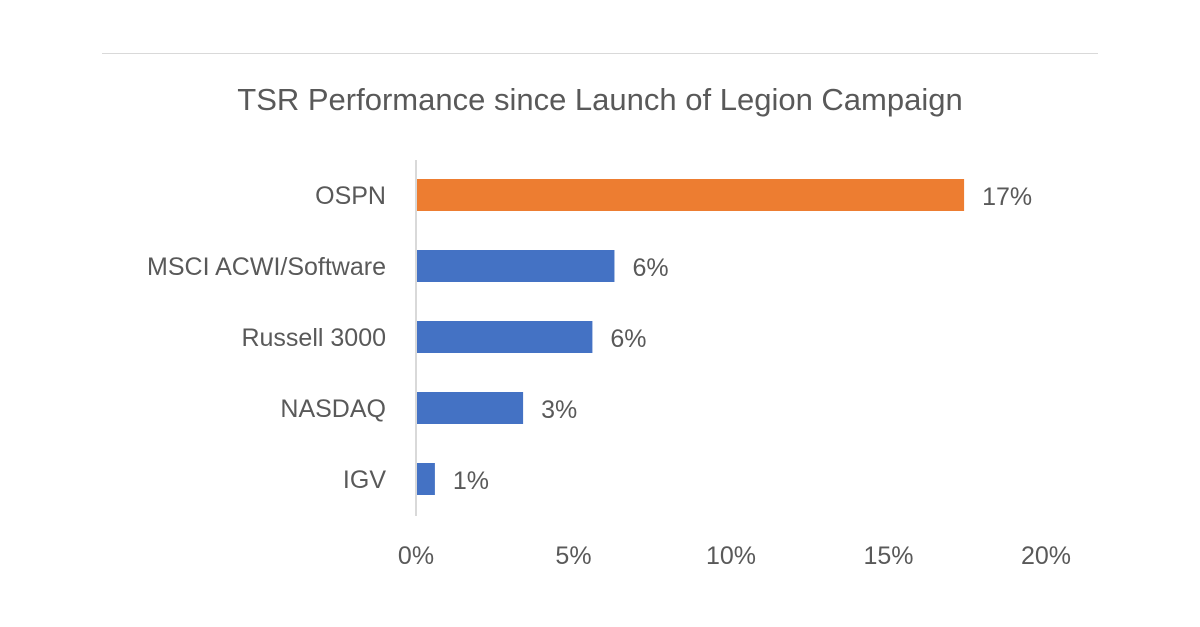 The height and width of the screenshot is (627, 1200). I want to click on bar-nasdaq, so click(470, 408).